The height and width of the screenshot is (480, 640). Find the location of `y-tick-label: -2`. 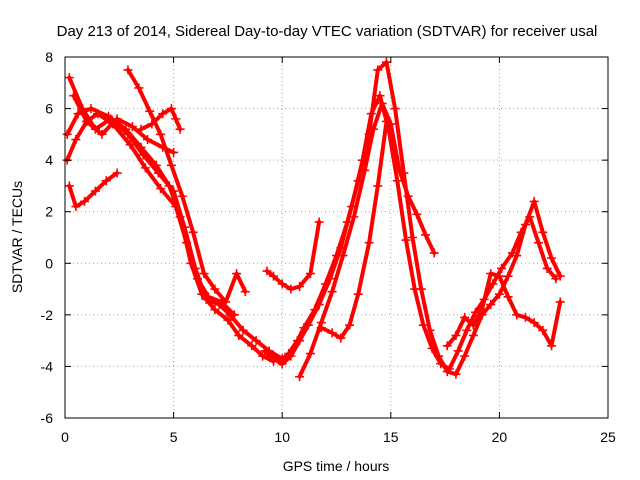

y-tick-label: -2 is located at coordinates (47, 315).